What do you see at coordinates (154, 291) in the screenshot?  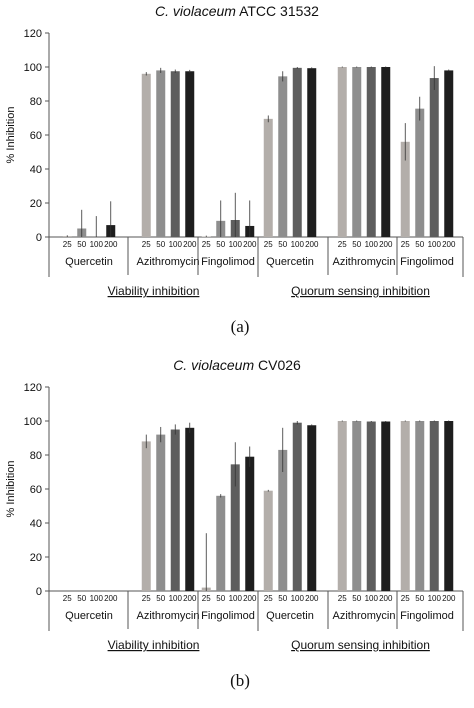 I see `group-label: Viability inhibition` at bounding box center [154, 291].